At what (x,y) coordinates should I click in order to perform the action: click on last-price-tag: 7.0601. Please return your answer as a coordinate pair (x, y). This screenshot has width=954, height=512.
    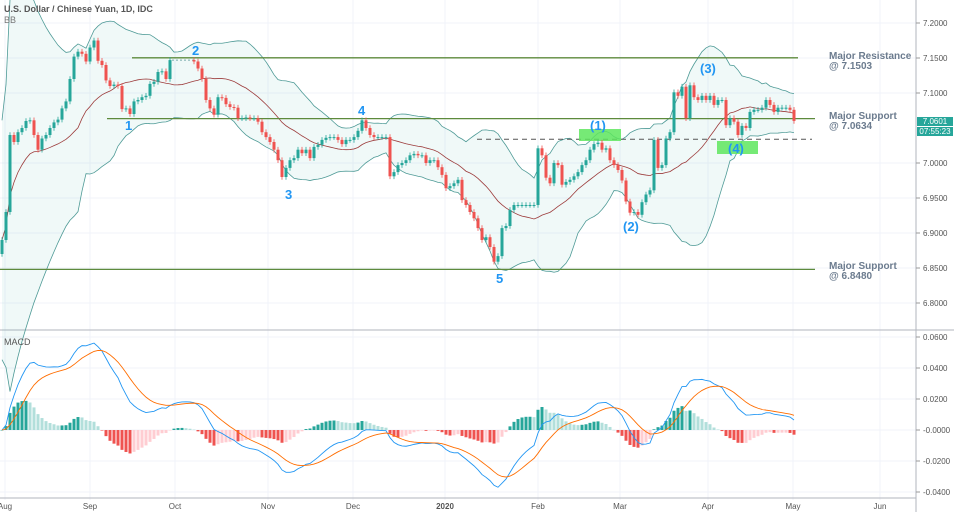
    Looking at the image, I should click on (935, 121).